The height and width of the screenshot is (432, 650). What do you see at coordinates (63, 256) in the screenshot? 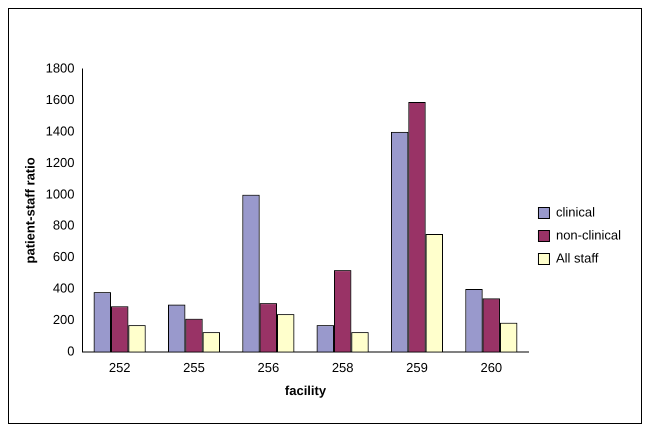
I see `y-tick-label: 600` at bounding box center [63, 256].